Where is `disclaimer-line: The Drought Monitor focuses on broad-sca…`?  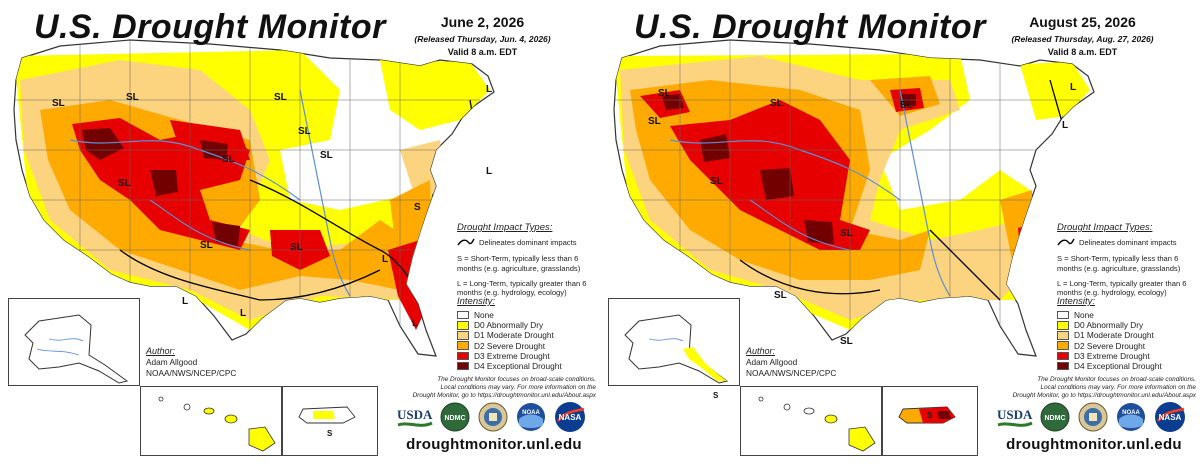 disclaimer-line: The Drought Monitor focuses on broad-sca… is located at coordinates (1116, 379).